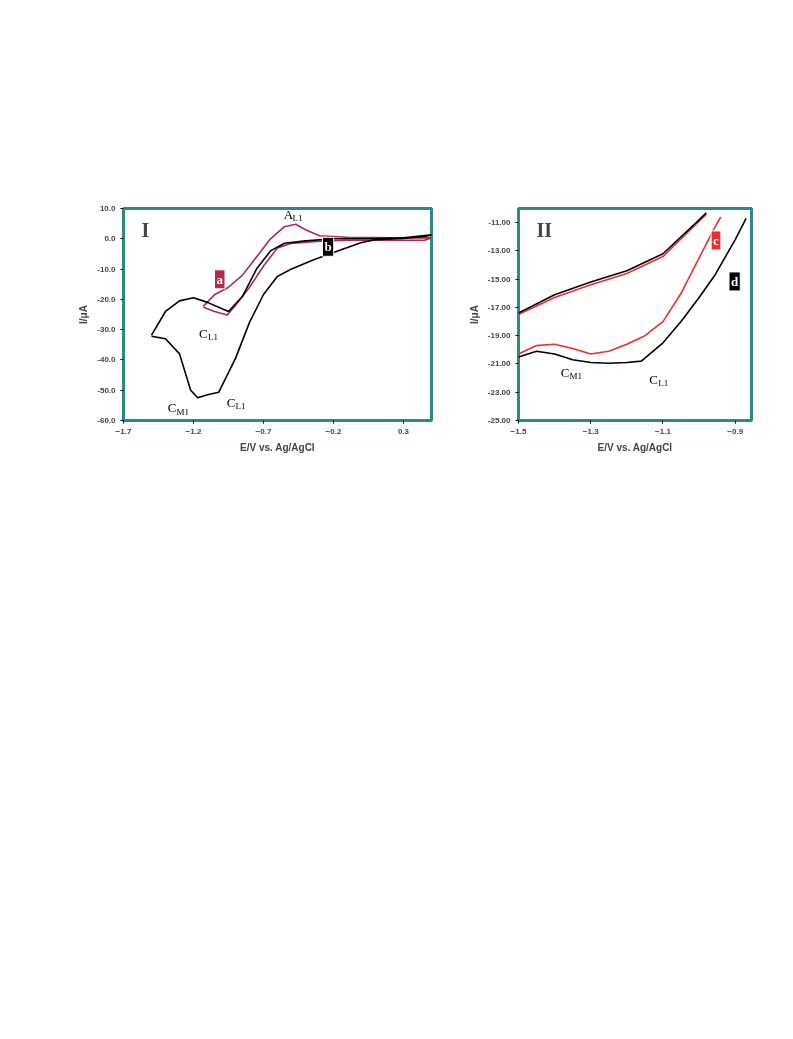 This screenshot has height=1039, width=793. I want to click on y-tick-label: 10.0, so click(108, 208).